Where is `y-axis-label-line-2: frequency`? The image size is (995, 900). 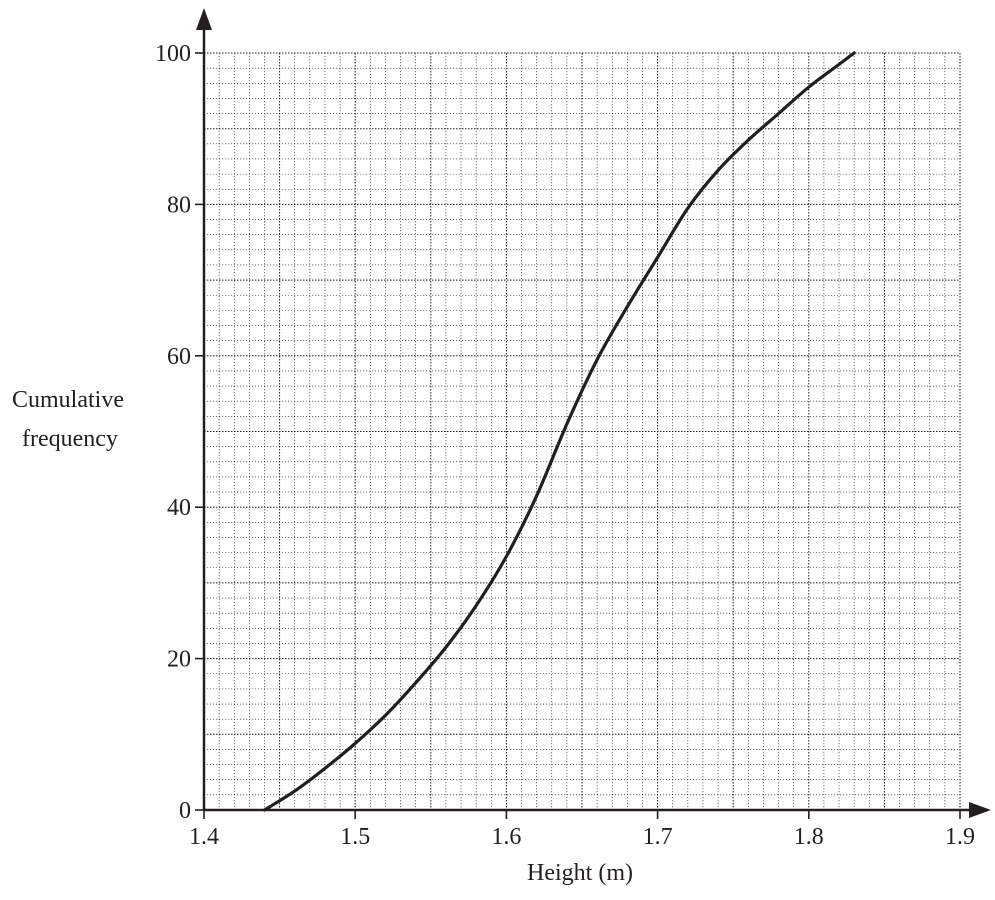
y-axis-label-line-2: frequency is located at coordinates (70, 439).